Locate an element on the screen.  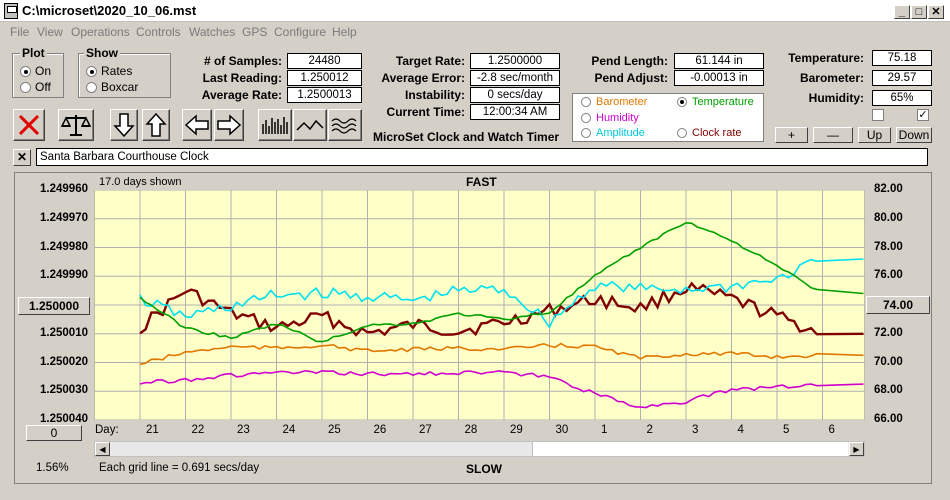
sensor-barometer-radio: Barometer is located at coordinates (614, 102).